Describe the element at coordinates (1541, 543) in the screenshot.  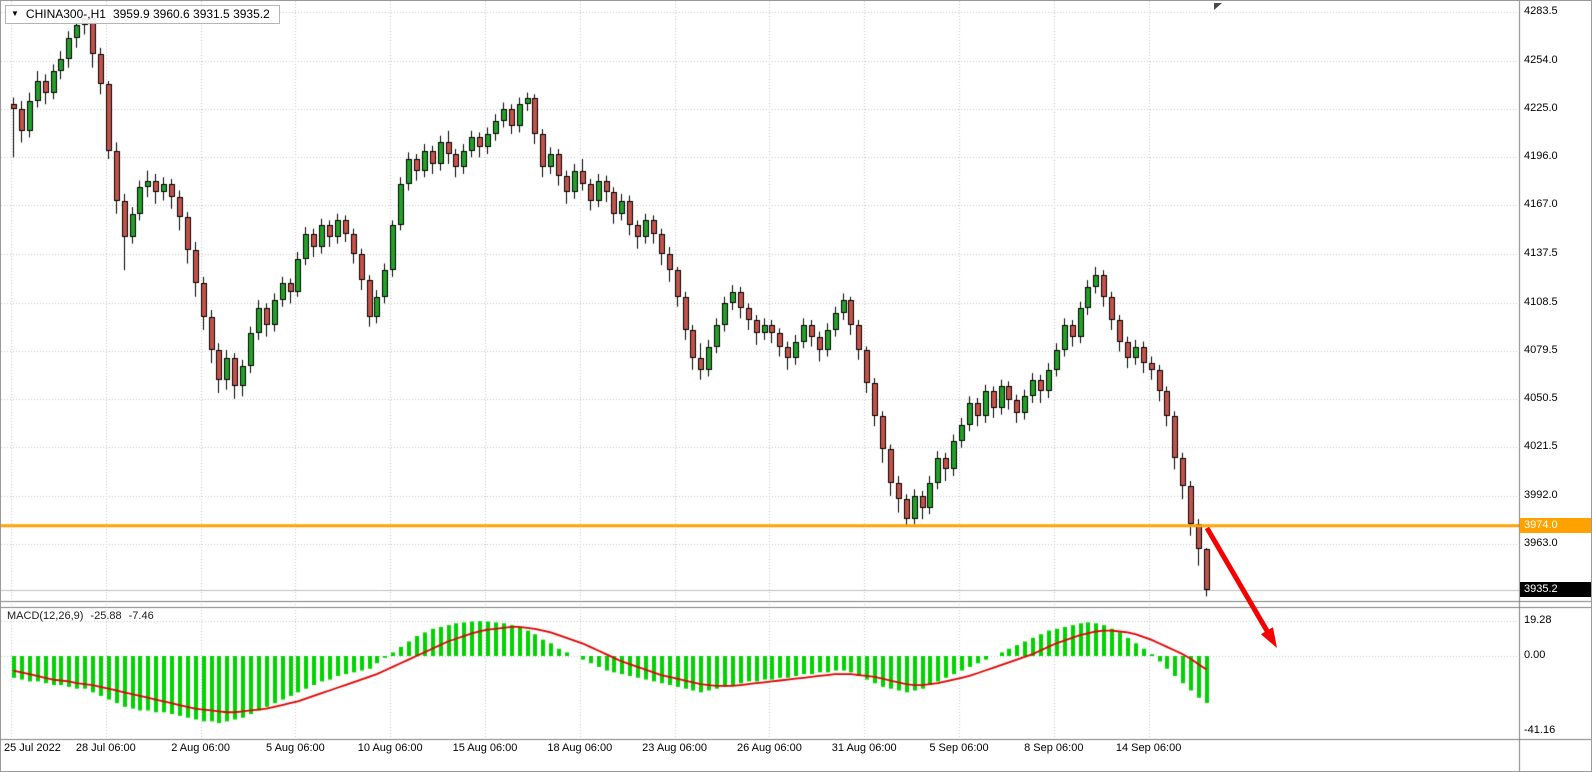
I see `price-tick-label: 3963.0` at that location.